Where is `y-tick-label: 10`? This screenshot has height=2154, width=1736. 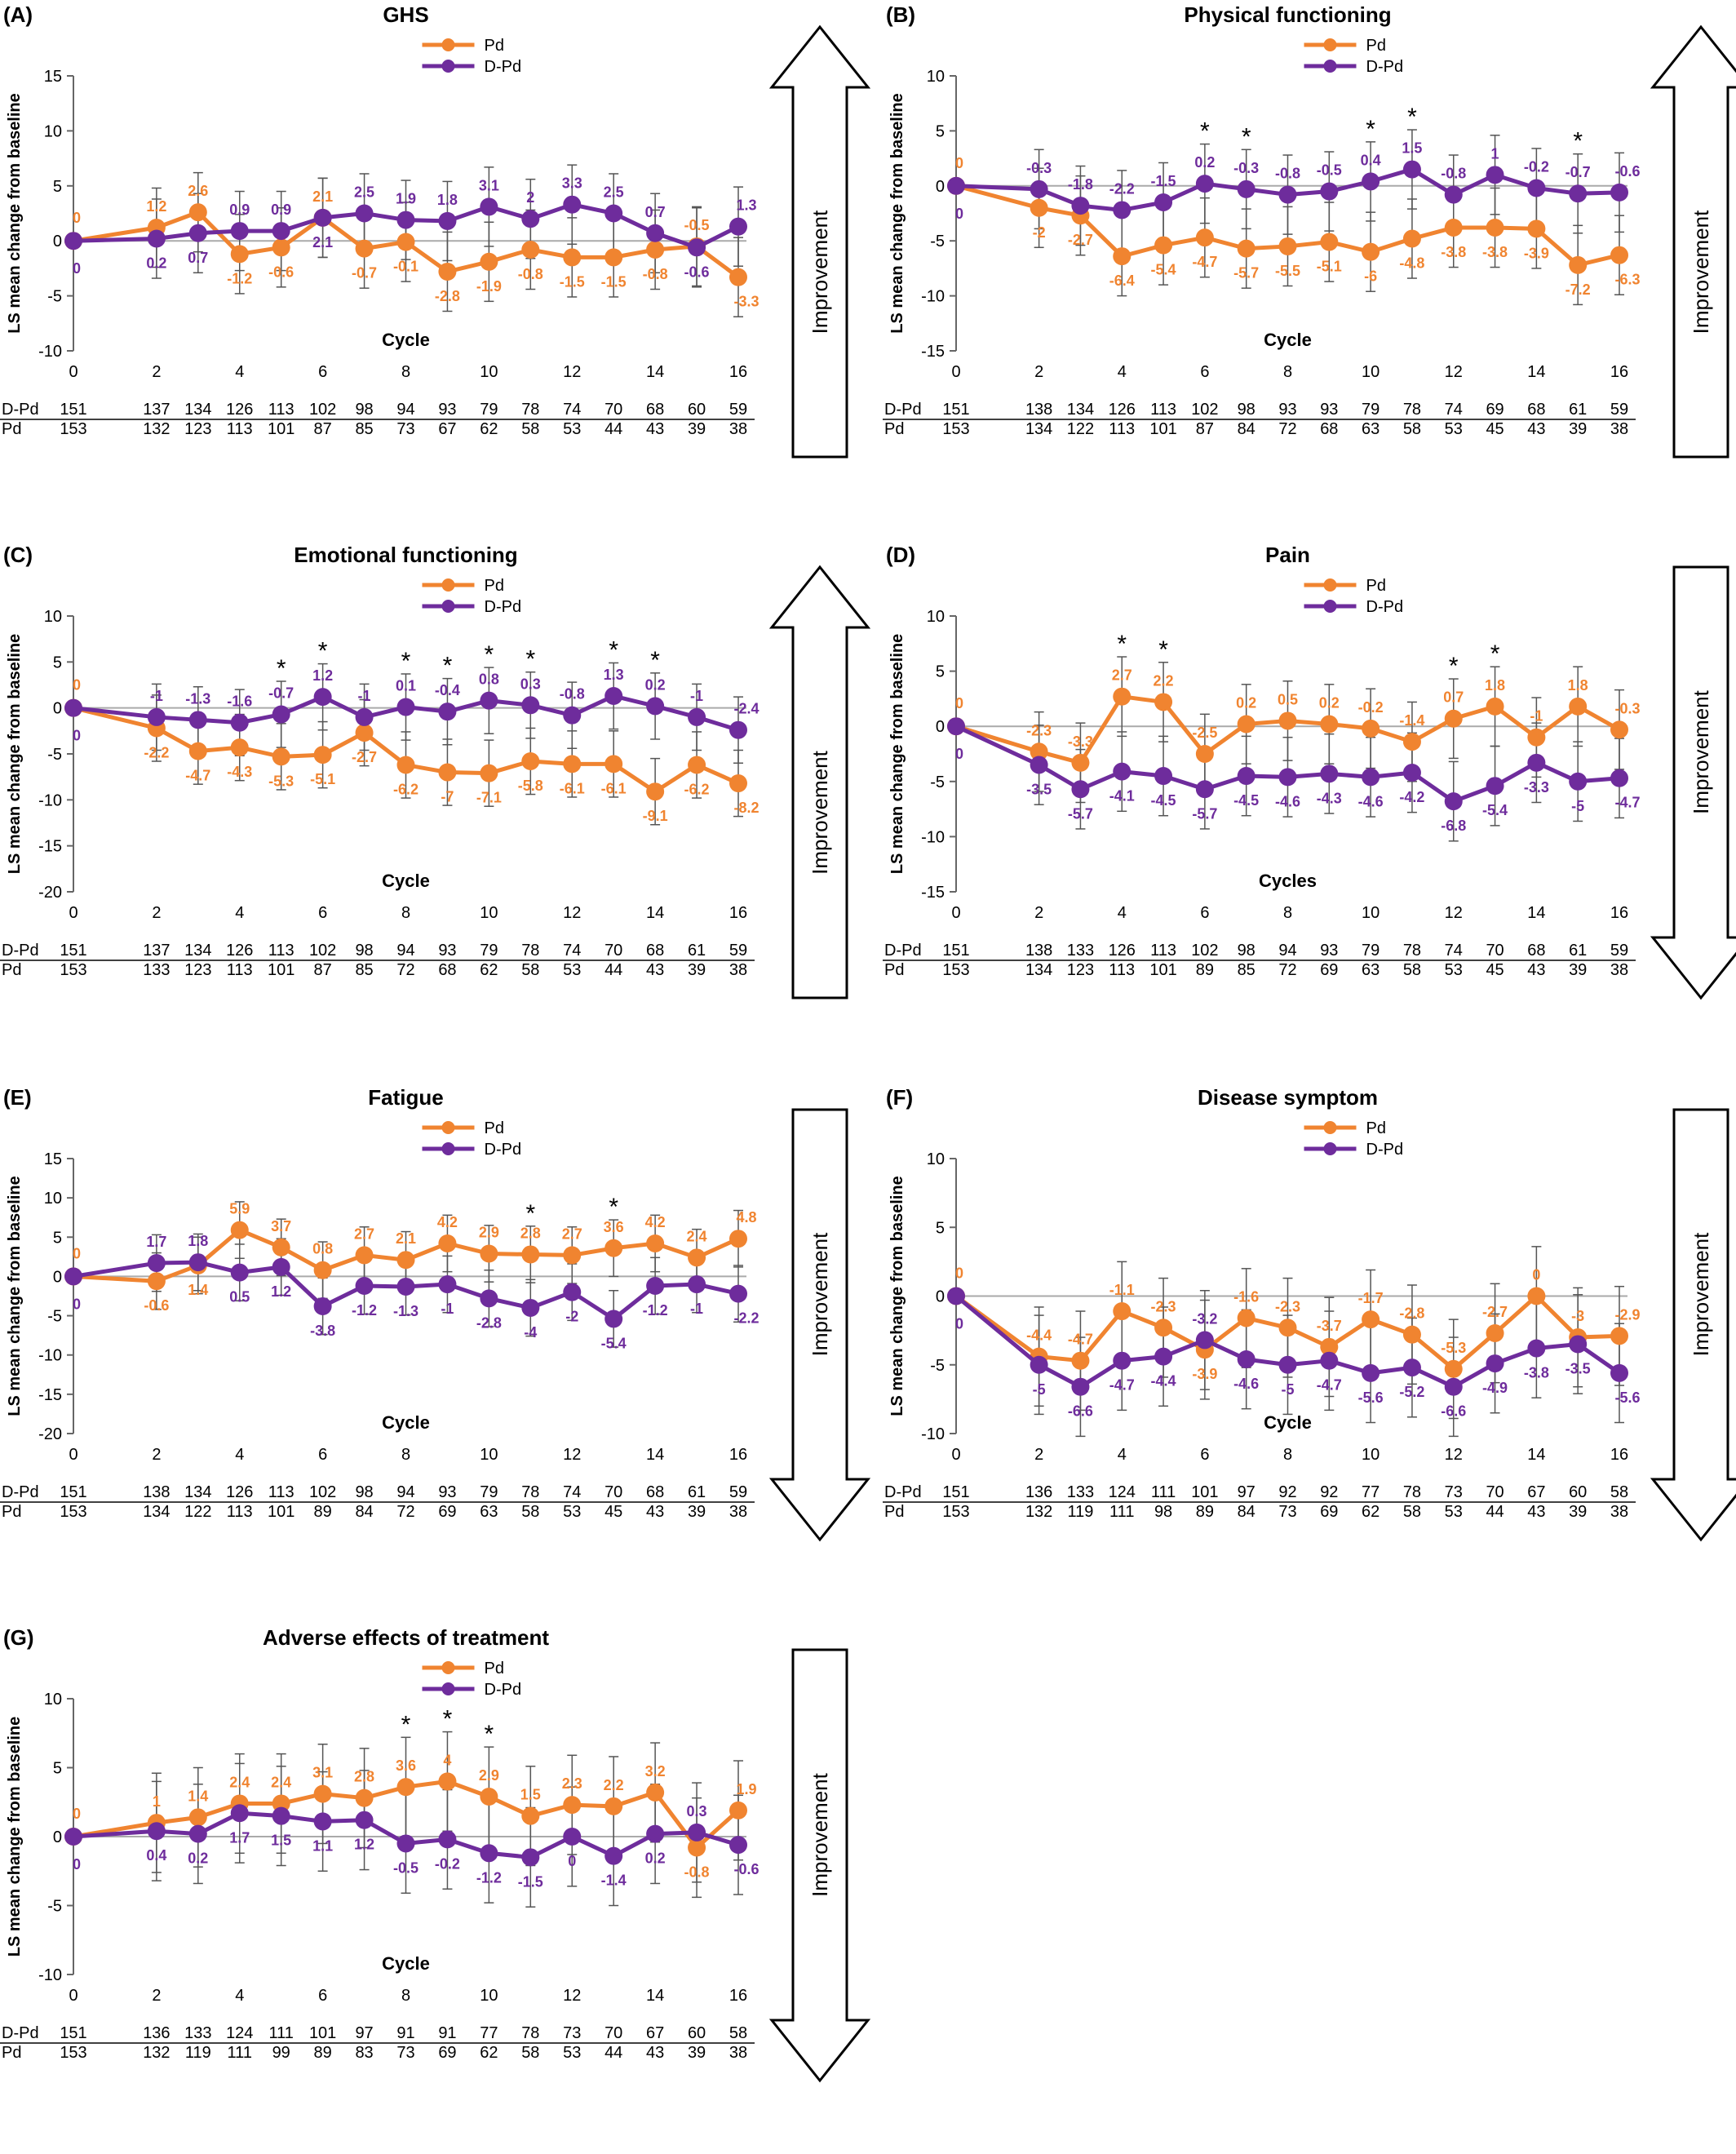
y-tick-label: 10 is located at coordinates (53, 1199).